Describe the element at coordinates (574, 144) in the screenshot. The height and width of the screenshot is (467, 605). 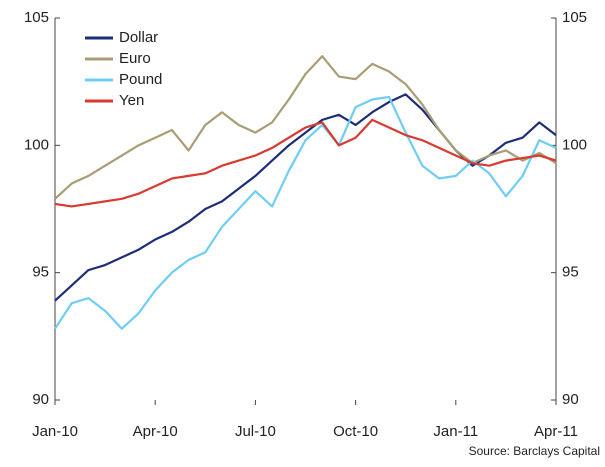
I see `y2-tick-label: 100` at that location.